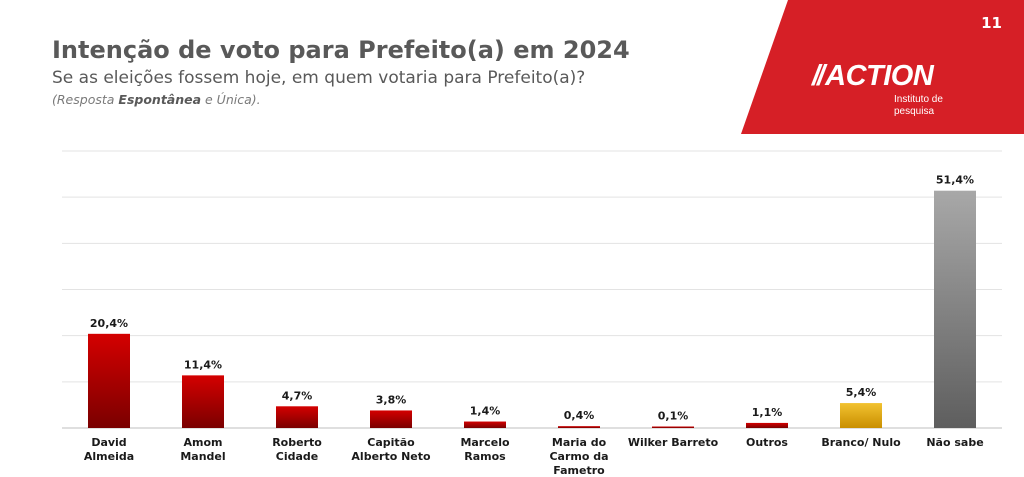 This screenshot has height=477, width=1024. I want to click on category-label-line: Outros, so click(767, 442).